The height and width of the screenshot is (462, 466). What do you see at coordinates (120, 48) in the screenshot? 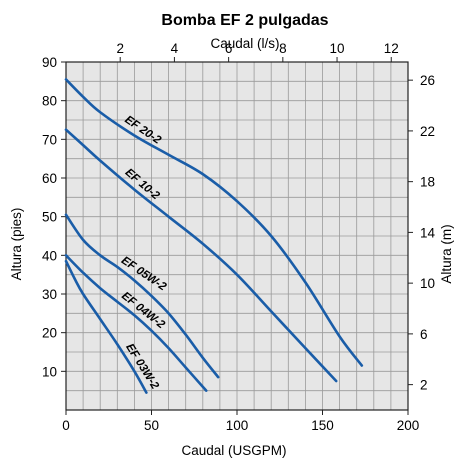
I see `top-x-tick-label: 2` at bounding box center [120, 48].